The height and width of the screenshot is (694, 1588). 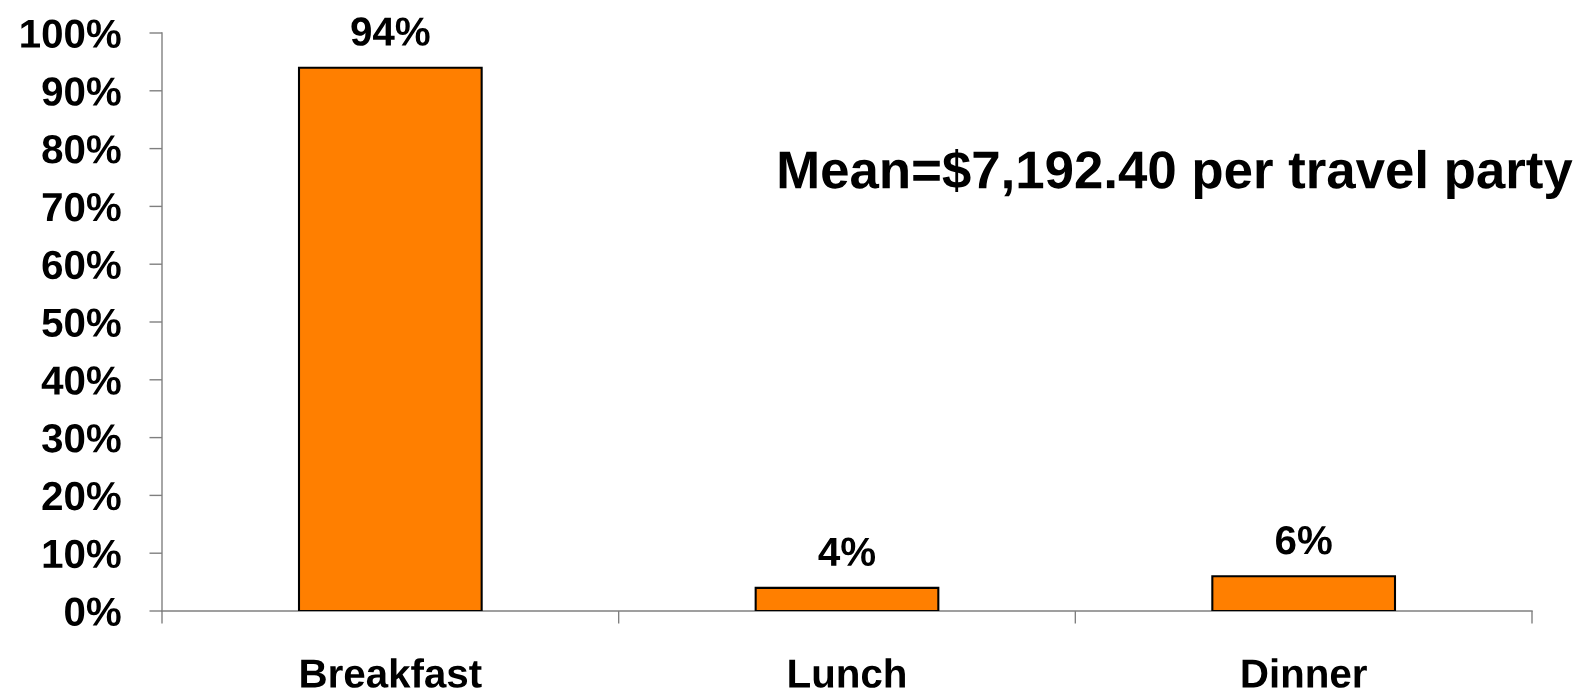 I want to click on y-tick-label: 20%, so click(x=81, y=496).